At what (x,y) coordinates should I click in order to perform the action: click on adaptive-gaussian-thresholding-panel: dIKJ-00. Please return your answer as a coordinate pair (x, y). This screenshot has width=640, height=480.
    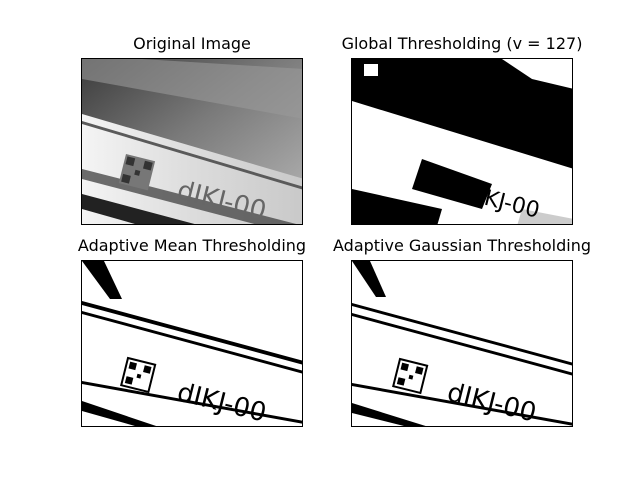
    Looking at the image, I should click on (462, 343).